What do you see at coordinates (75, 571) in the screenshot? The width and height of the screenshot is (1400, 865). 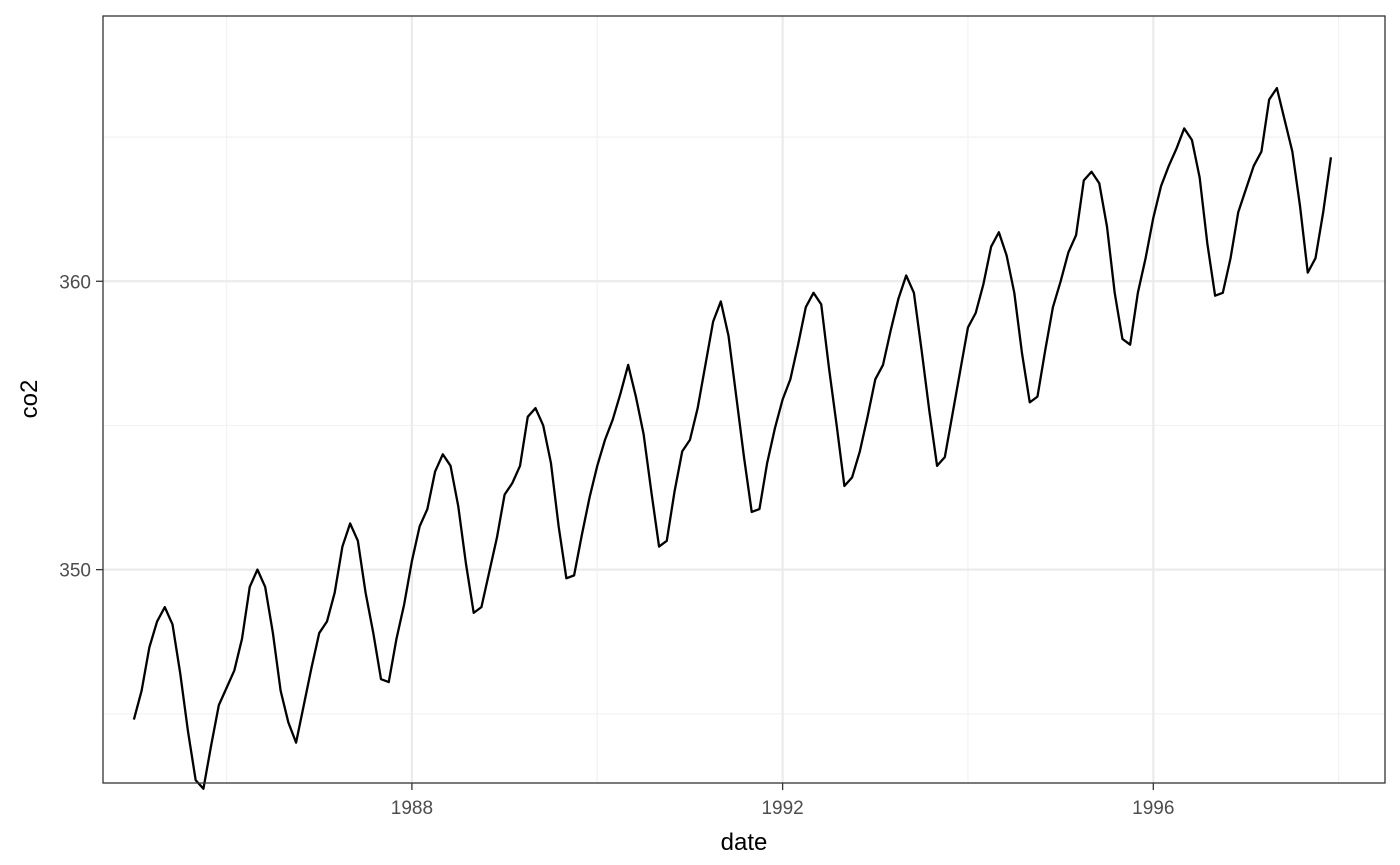 I see `y-tick-label: 350` at bounding box center [75, 571].